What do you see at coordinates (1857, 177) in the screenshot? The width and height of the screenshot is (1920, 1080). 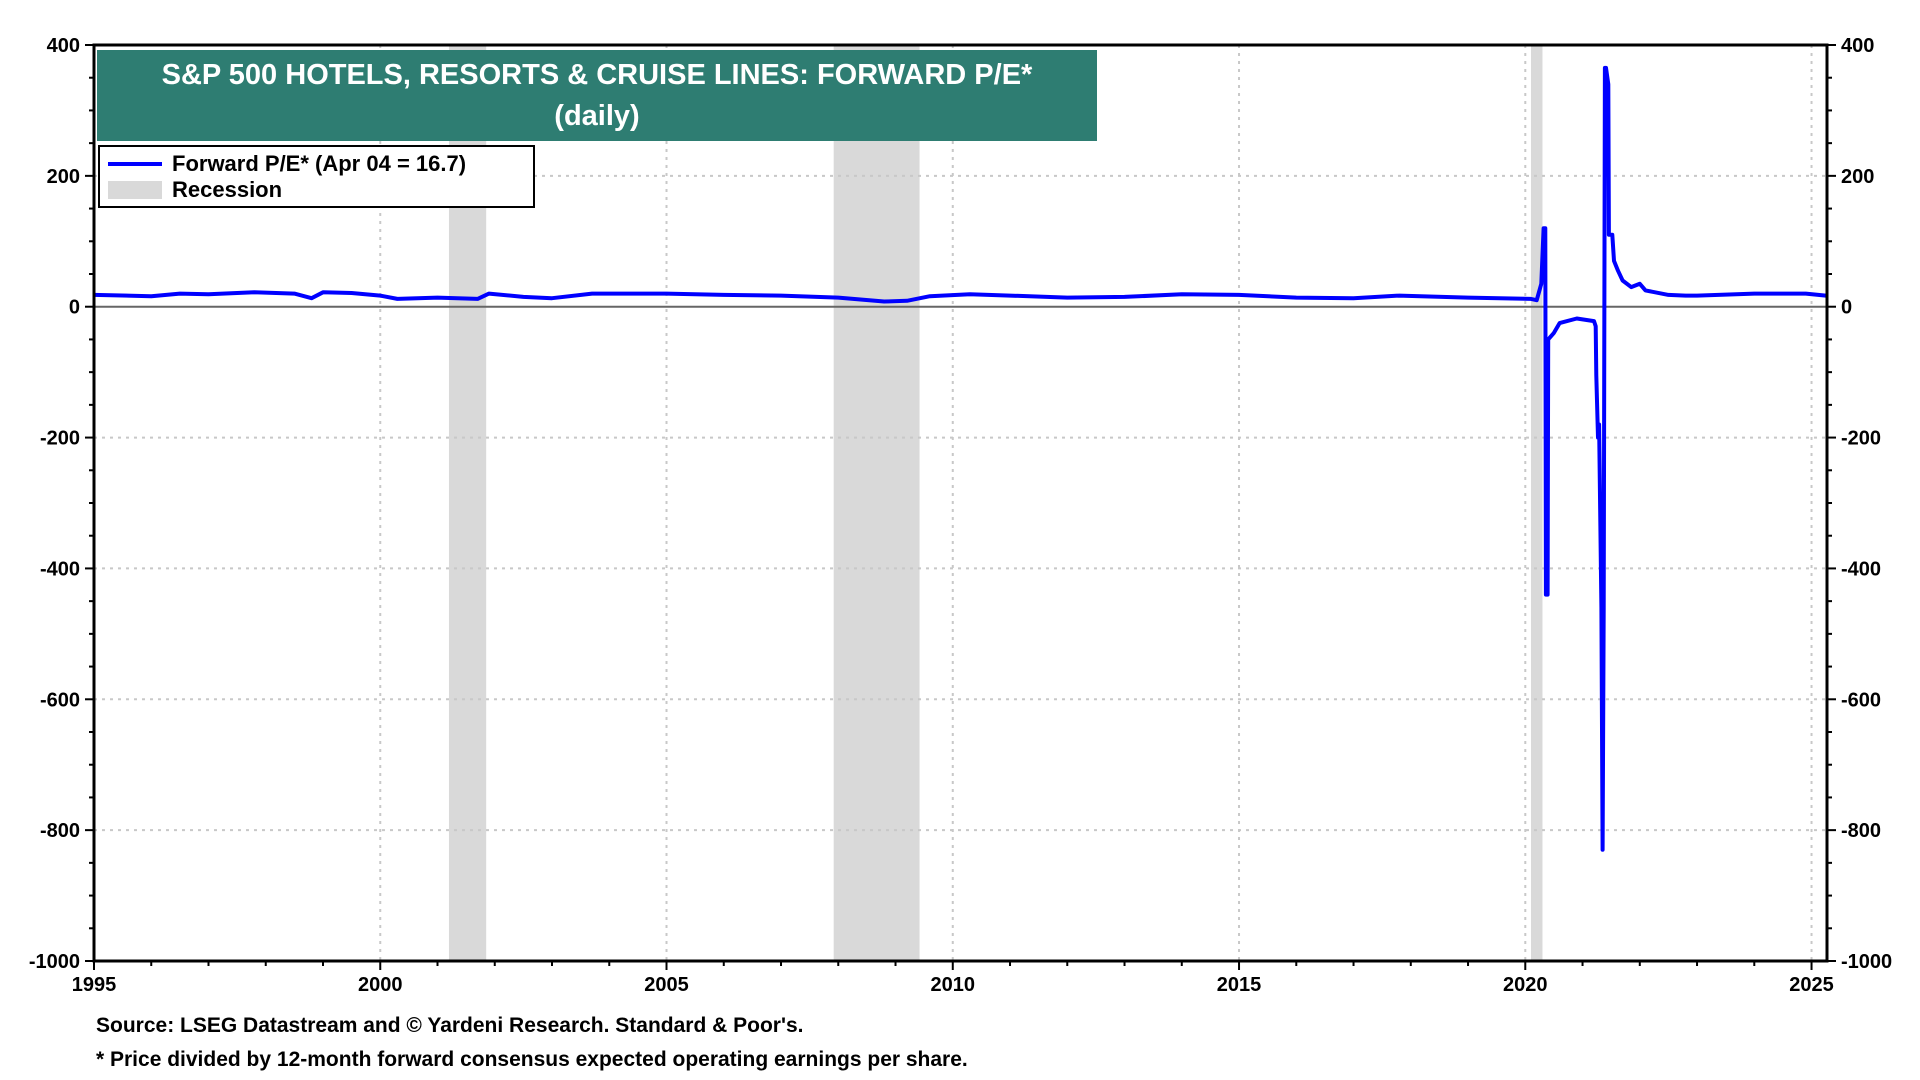 I see `y-tick-label-right: 200` at bounding box center [1857, 177].